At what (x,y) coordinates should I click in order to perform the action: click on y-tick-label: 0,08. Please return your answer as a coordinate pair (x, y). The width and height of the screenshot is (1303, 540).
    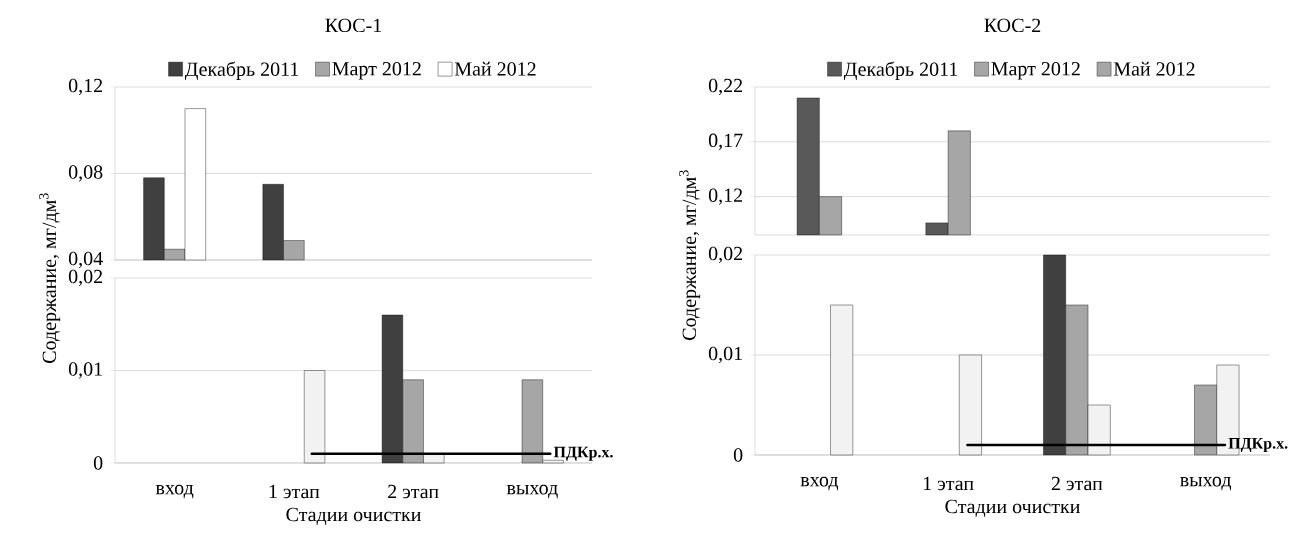
    Looking at the image, I should click on (85, 173).